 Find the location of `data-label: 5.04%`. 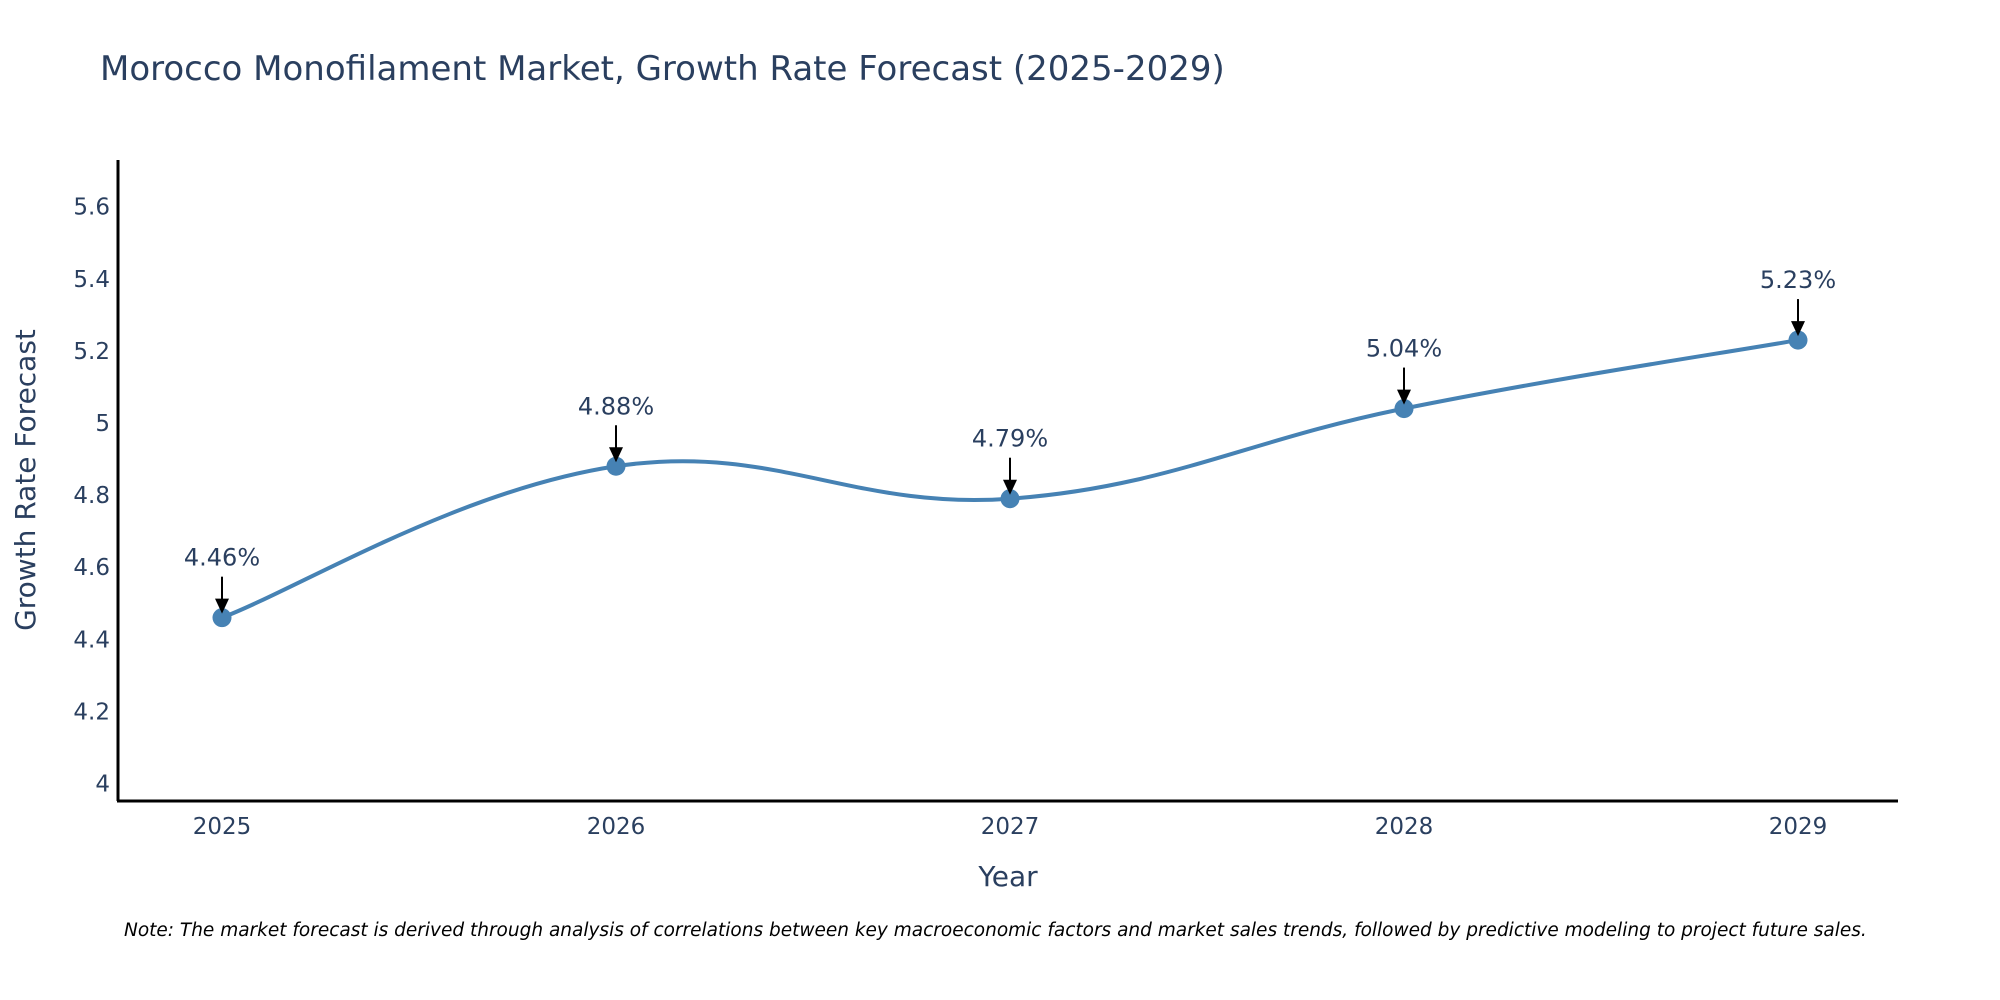

data-label: 5.04% is located at coordinates (1404, 349).